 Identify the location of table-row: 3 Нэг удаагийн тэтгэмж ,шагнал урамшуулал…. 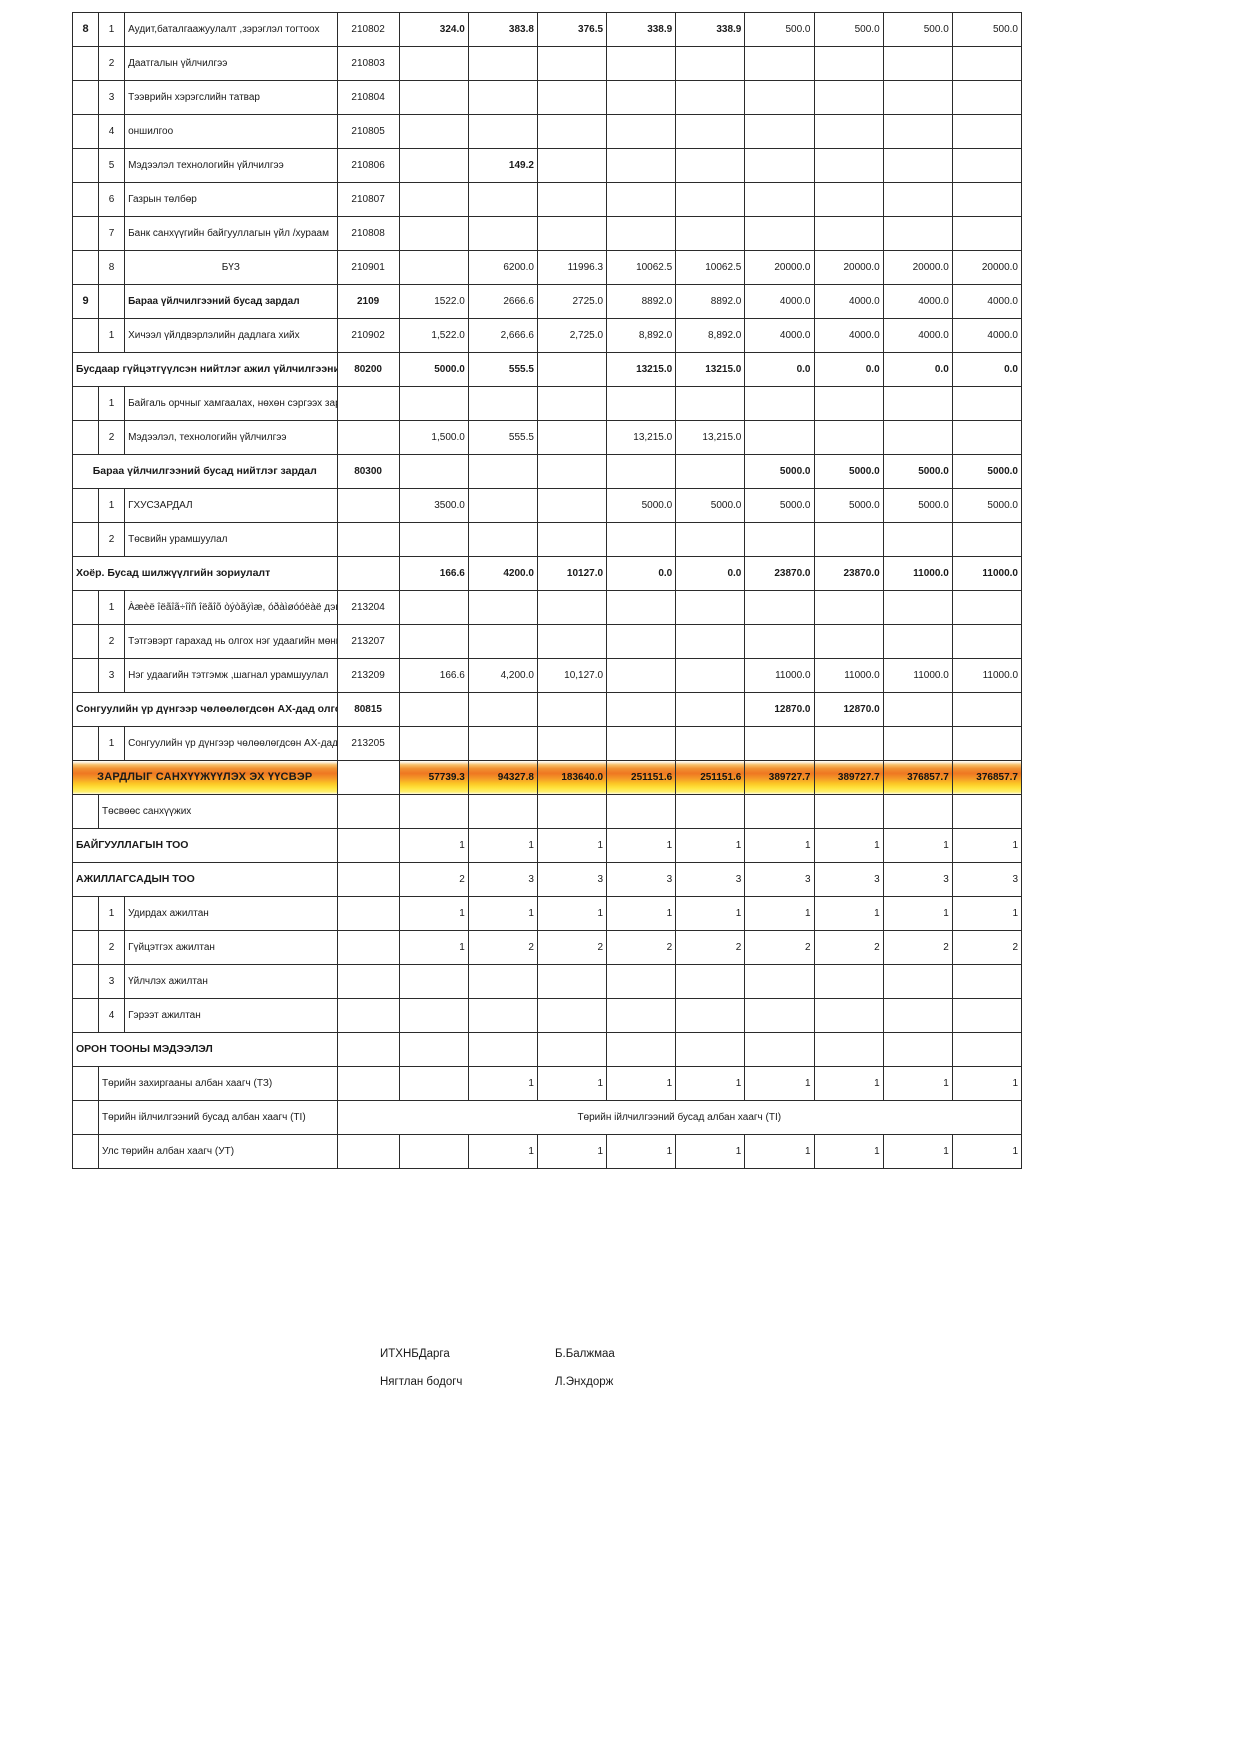
(547, 675).